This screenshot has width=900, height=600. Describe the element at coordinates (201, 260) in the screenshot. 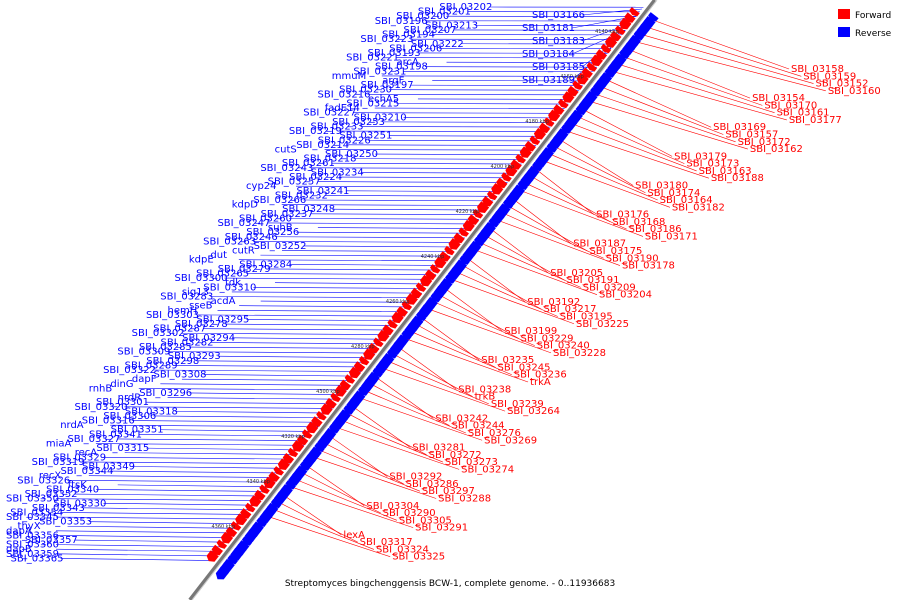

I see `reverse-gene-label: kdpE` at that location.